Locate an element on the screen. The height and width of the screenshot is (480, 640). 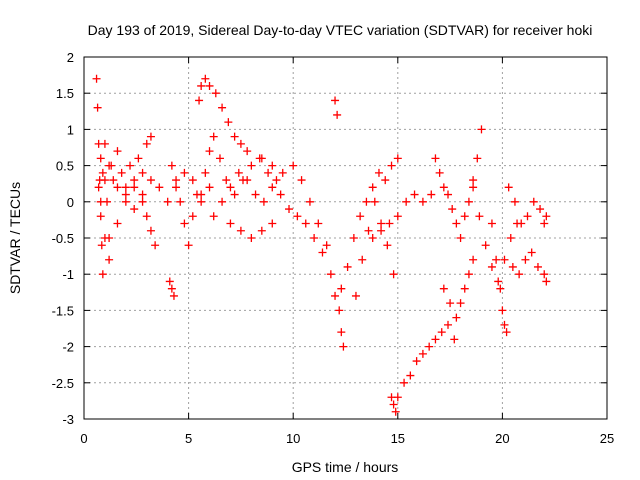
y-tick-label: -2 is located at coordinates (68, 347).